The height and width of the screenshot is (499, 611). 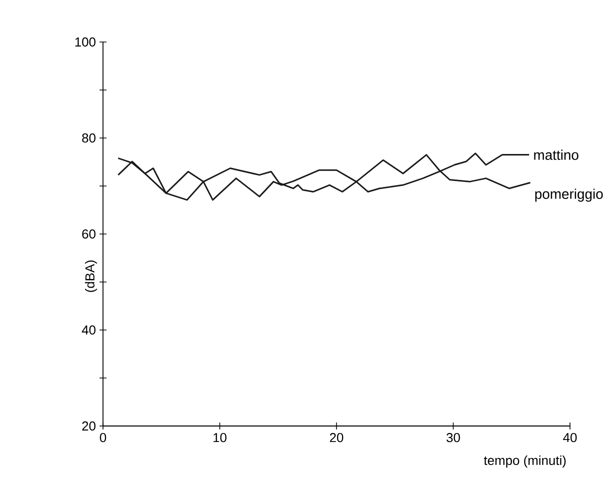 What do you see at coordinates (453, 437) in the screenshot?
I see `x-tick-label: 30` at bounding box center [453, 437].